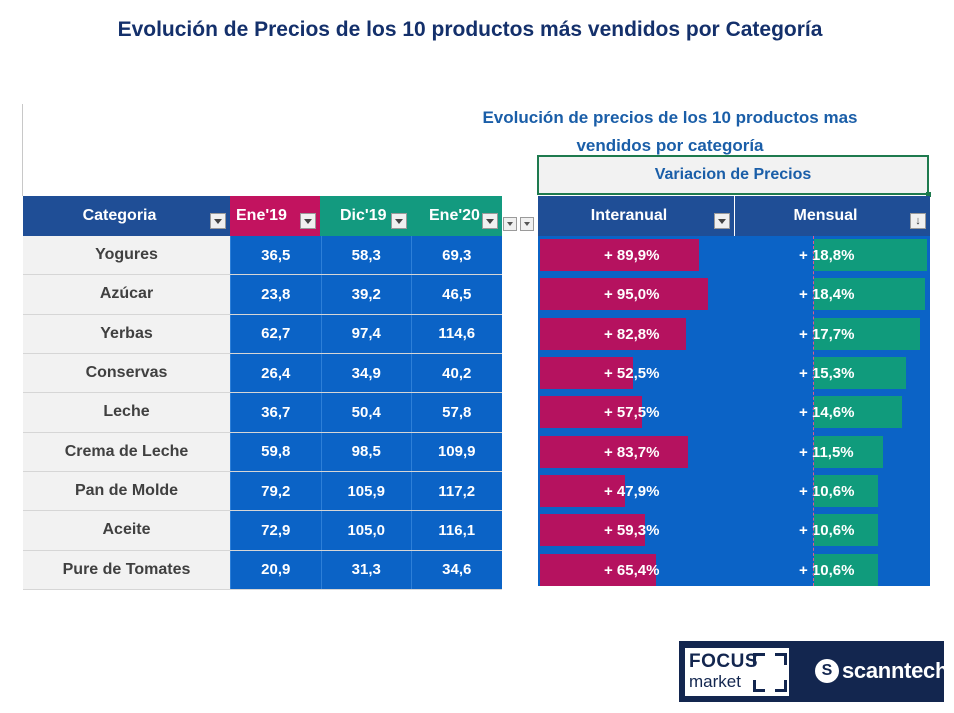 The height and width of the screenshot is (713, 954). What do you see at coordinates (734, 530) in the screenshot?
I see `variacion-row: + 59,3% + 10,6%` at bounding box center [734, 530].